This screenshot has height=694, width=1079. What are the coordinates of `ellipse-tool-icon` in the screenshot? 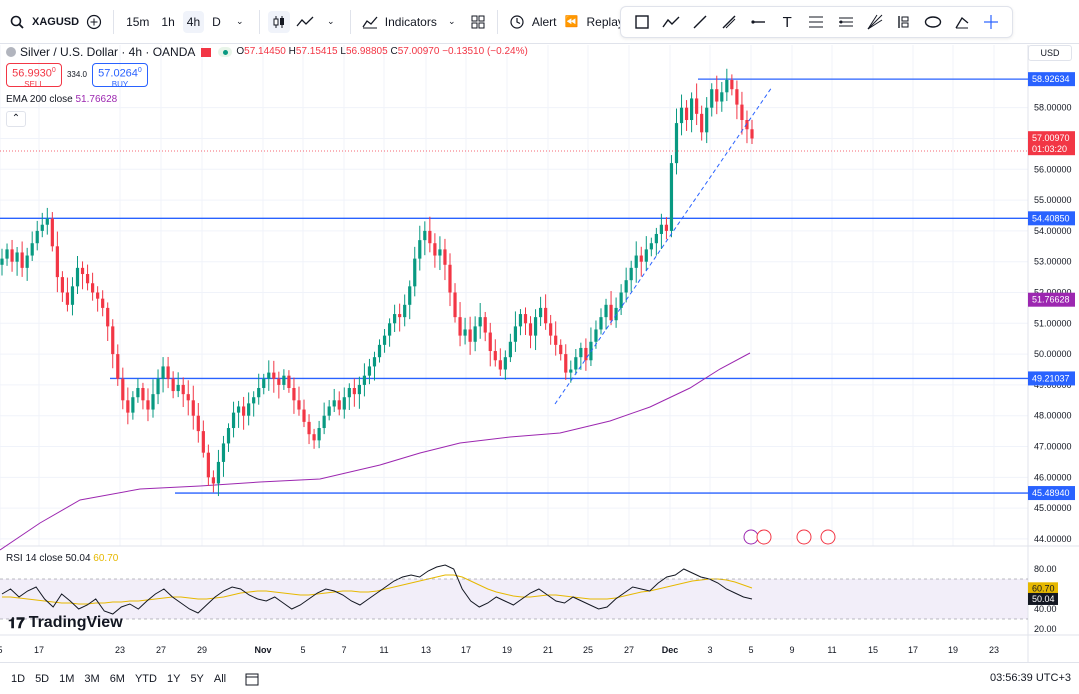 It's located at (933, 22).